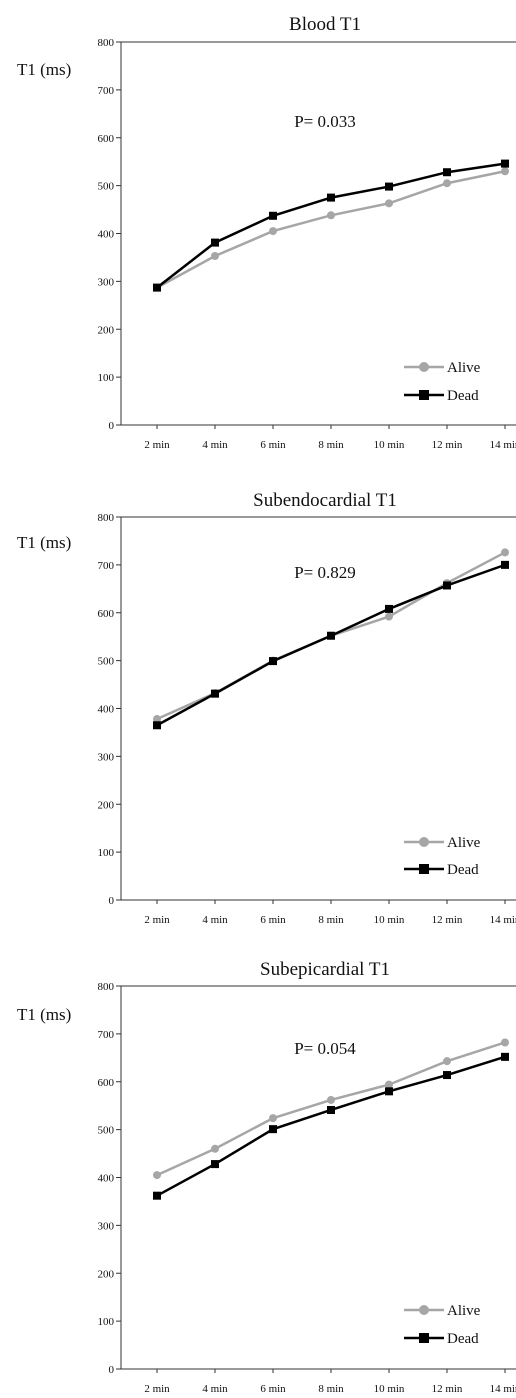  Describe the element at coordinates (331, 229) in the screenshot. I see `series-alive-line` at that location.